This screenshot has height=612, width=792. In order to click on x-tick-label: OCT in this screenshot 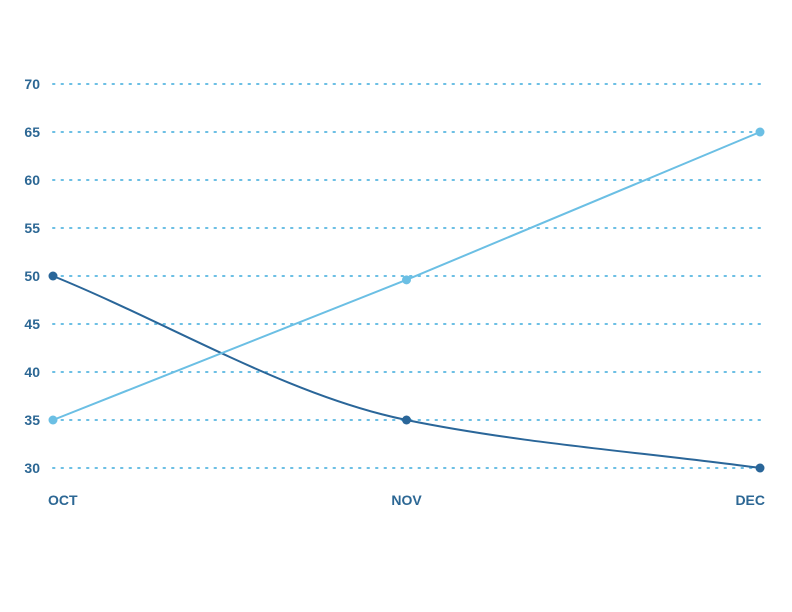, I will do `click(63, 500)`.